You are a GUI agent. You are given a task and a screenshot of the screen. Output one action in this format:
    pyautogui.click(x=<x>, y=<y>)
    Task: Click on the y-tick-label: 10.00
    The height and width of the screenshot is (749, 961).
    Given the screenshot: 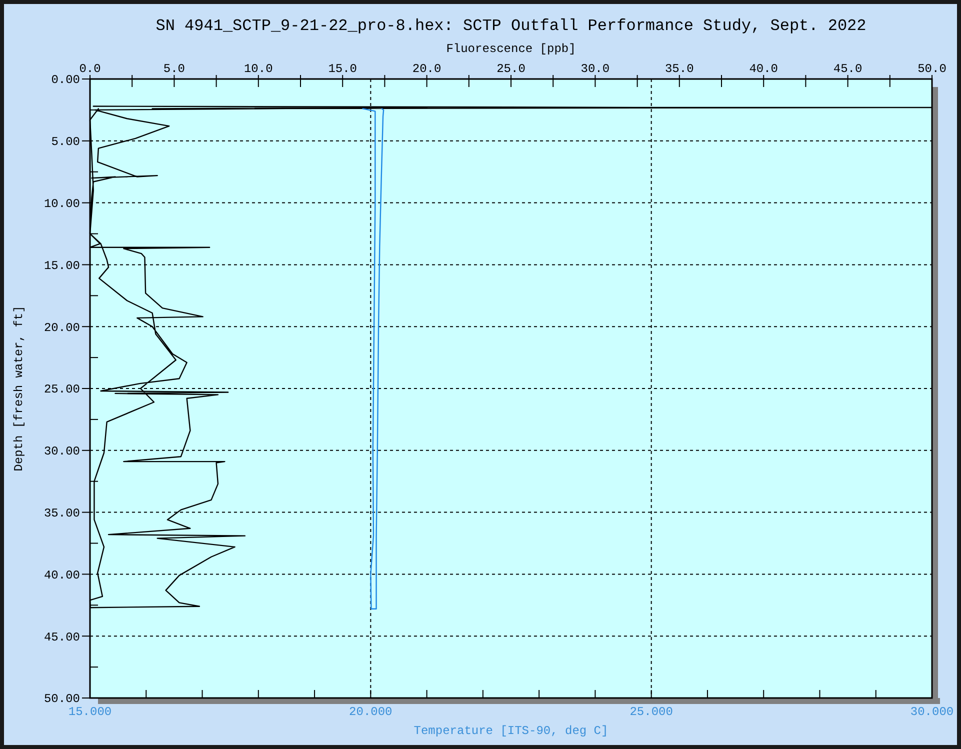 What is the action you would take?
    pyautogui.click(x=62, y=204)
    